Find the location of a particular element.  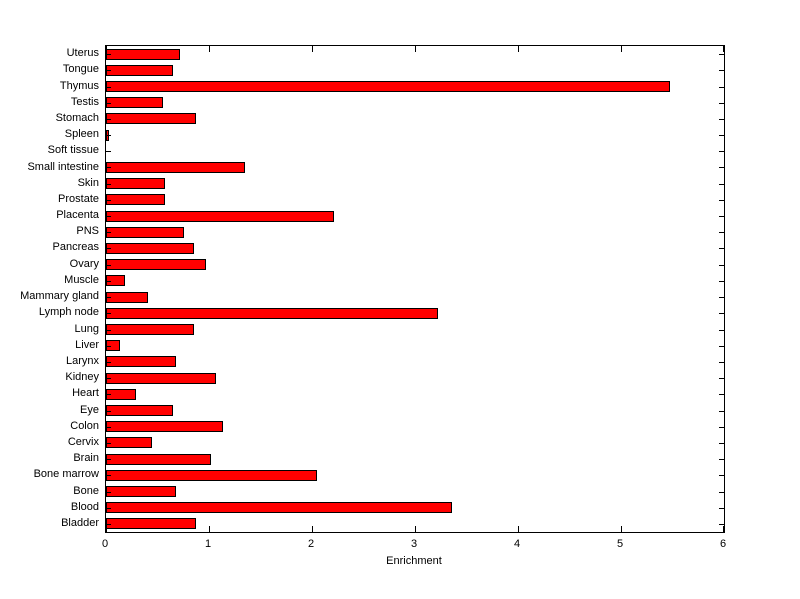

y-axis-label: Lung is located at coordinates (86, 329).